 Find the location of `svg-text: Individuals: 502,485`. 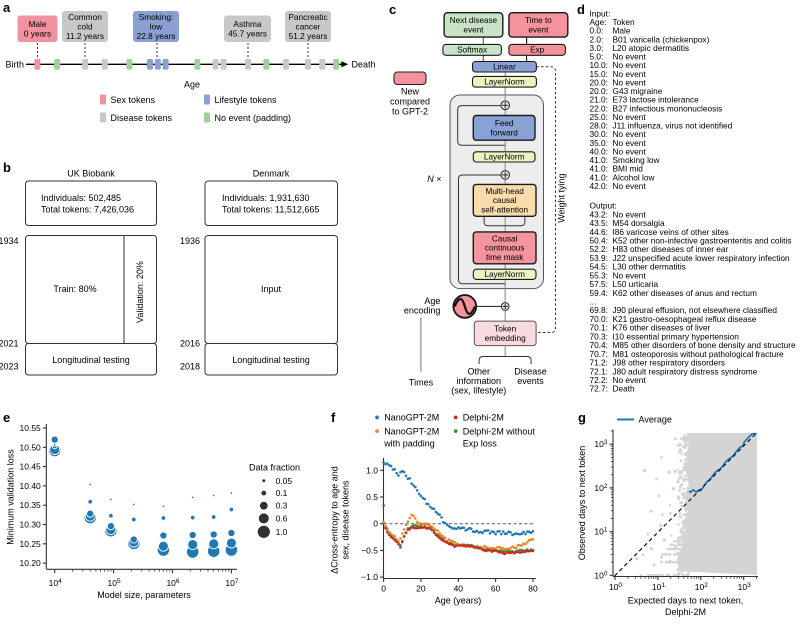

svg-text: Individuals: 502,485 is located at coordinates (81, 198).